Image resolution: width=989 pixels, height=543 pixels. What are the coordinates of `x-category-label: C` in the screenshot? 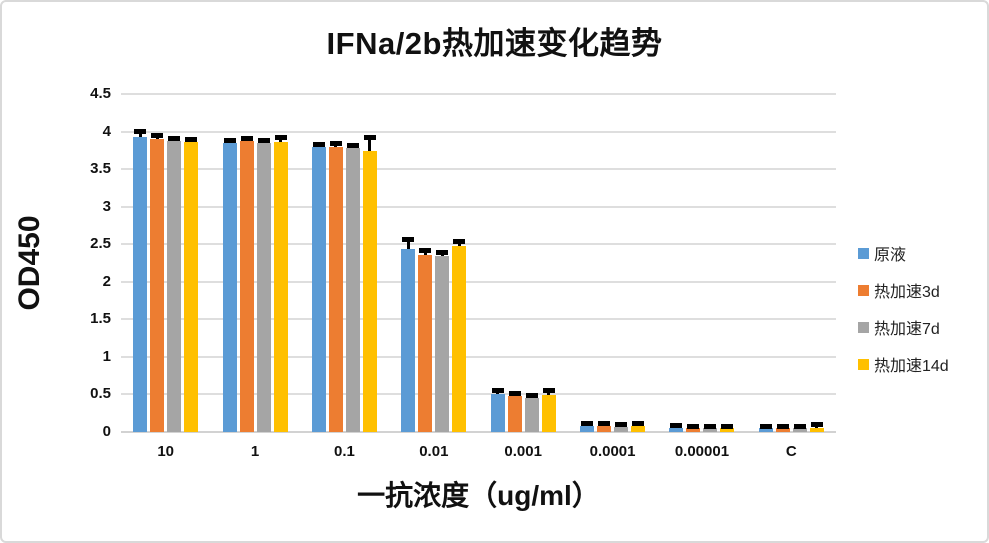 It's located at (791, 451).